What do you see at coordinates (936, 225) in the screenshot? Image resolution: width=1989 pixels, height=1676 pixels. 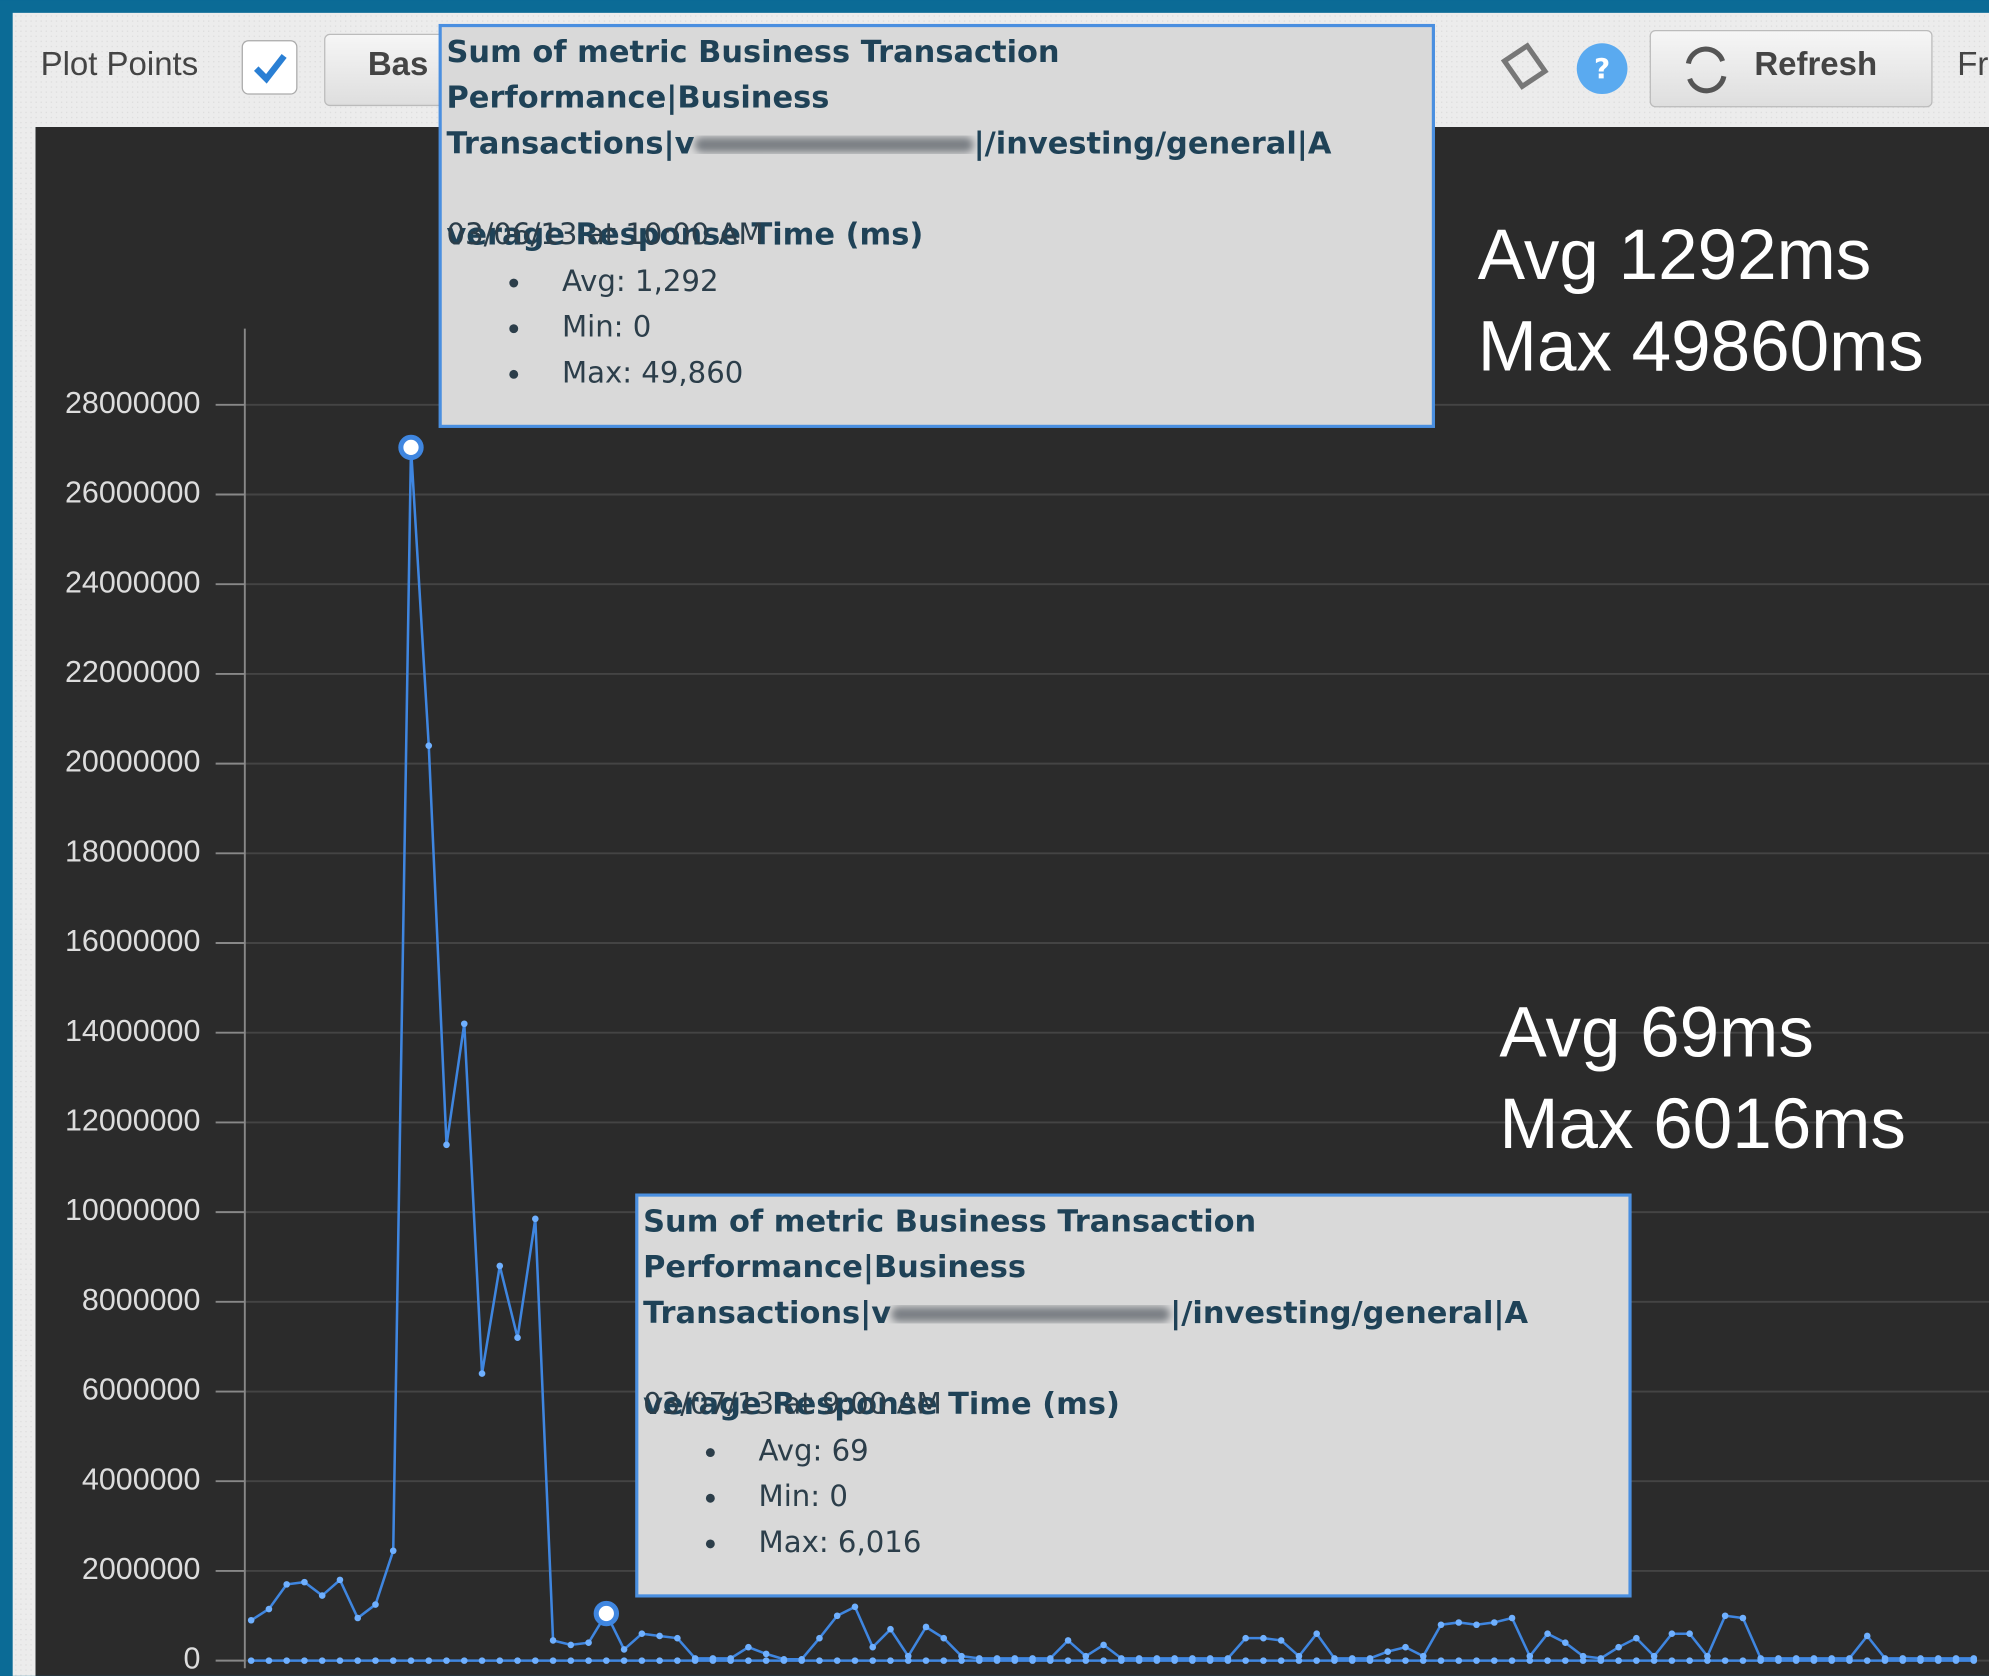 I see `tooltip` at bounding box center [936, 225].